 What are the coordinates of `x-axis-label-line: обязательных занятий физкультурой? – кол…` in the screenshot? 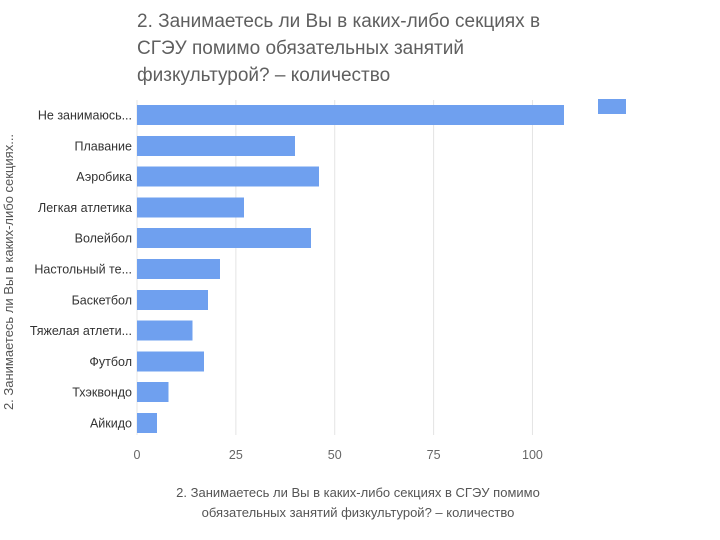 It's located at (358, 512).